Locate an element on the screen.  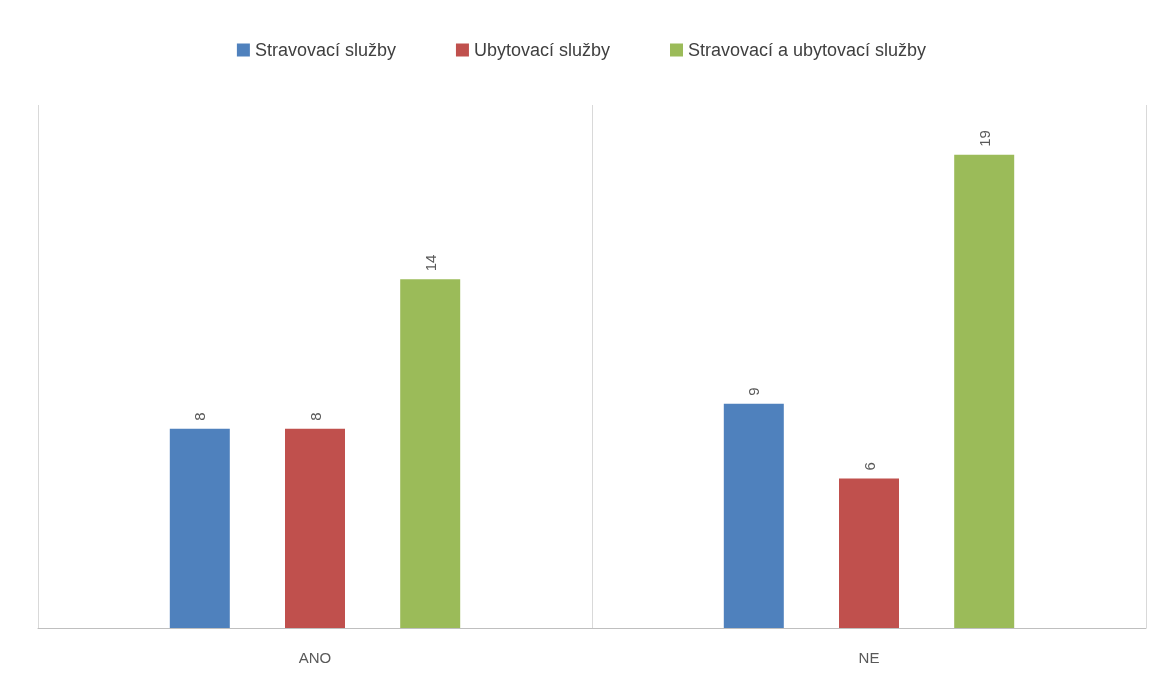
data-label: 9 is located at coordinates (754, 391).